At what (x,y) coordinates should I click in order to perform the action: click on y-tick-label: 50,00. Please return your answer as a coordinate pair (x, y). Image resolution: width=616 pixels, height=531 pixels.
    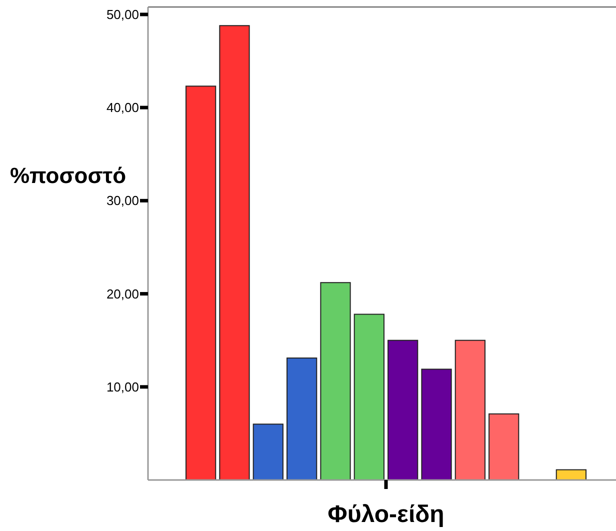
    Looking at the image, I should click on (122, 14).